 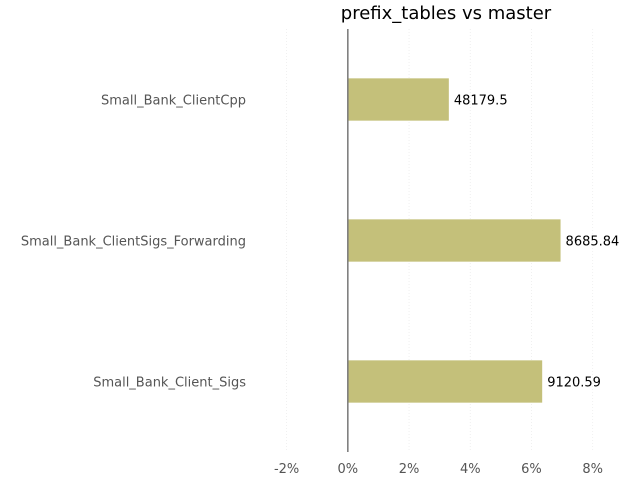 I want to click on bar-value-label: 9120.59, so click(x=574, y=383).